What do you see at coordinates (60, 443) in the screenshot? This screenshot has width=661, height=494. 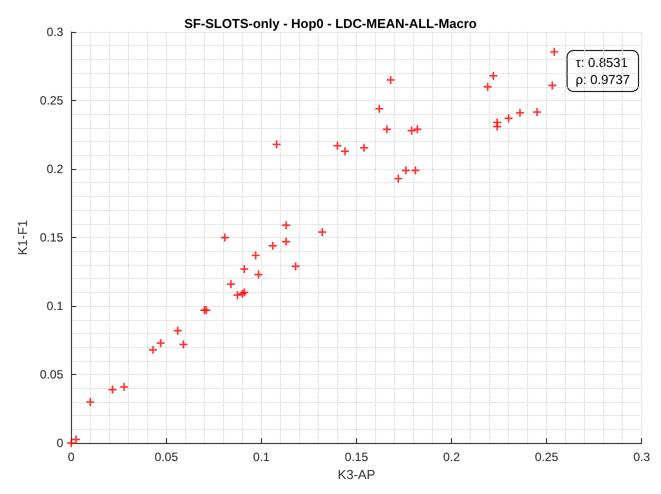 I see `y-tick-label: 0` at bounding box center [60, 443].